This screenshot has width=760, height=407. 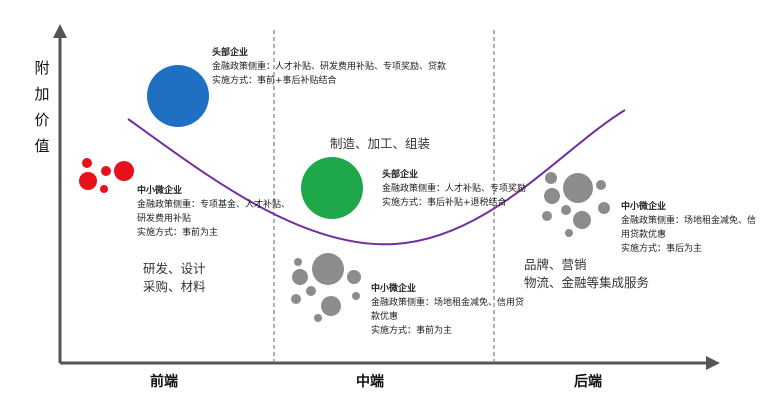 I want to click on y-axis-label: 附 加 价 值, so click(x=42, y=107).